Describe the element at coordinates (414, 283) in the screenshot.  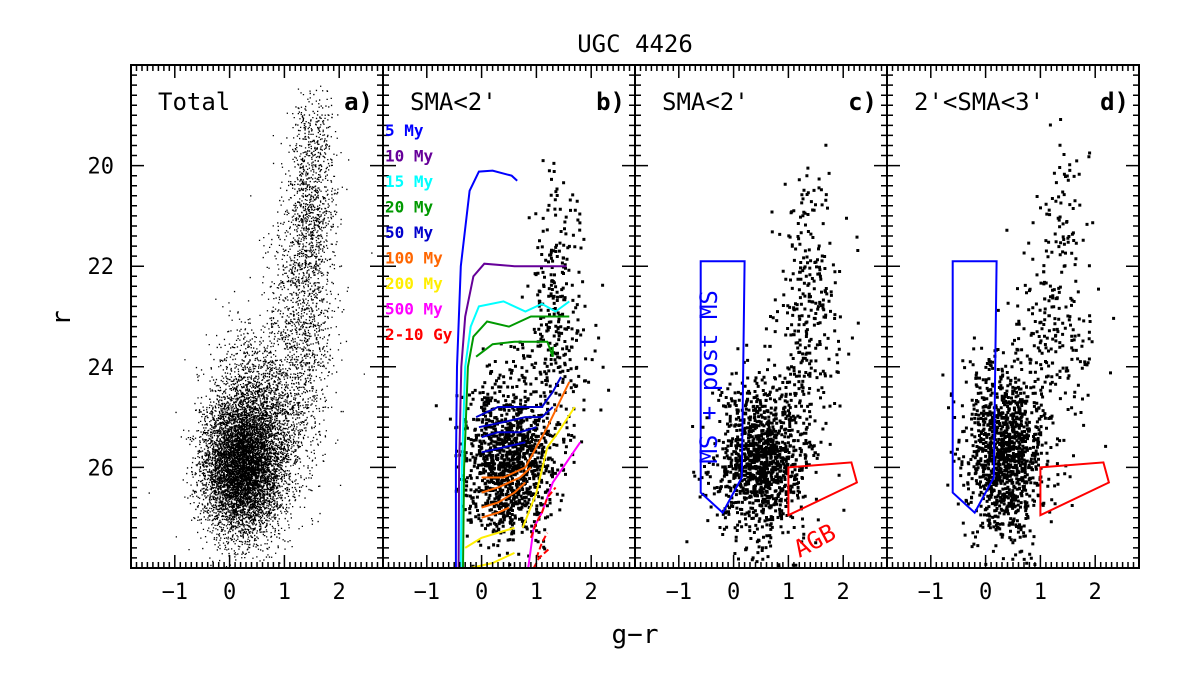
I see `legend-entry-6: 200 My` at that location.